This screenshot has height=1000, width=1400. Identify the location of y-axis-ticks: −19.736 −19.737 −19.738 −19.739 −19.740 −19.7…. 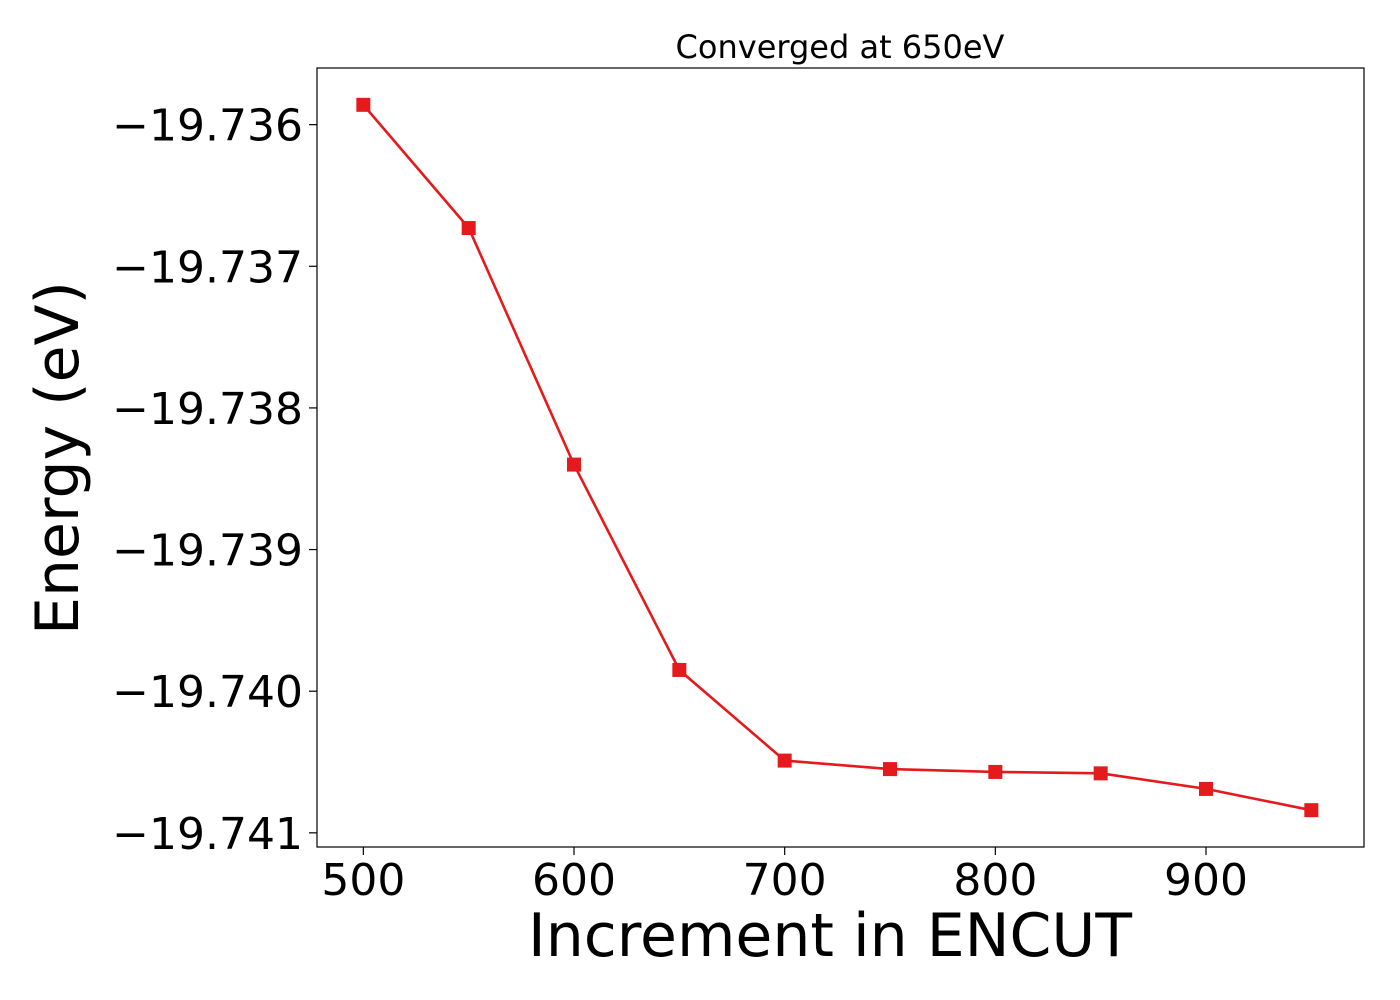
(214, 480).